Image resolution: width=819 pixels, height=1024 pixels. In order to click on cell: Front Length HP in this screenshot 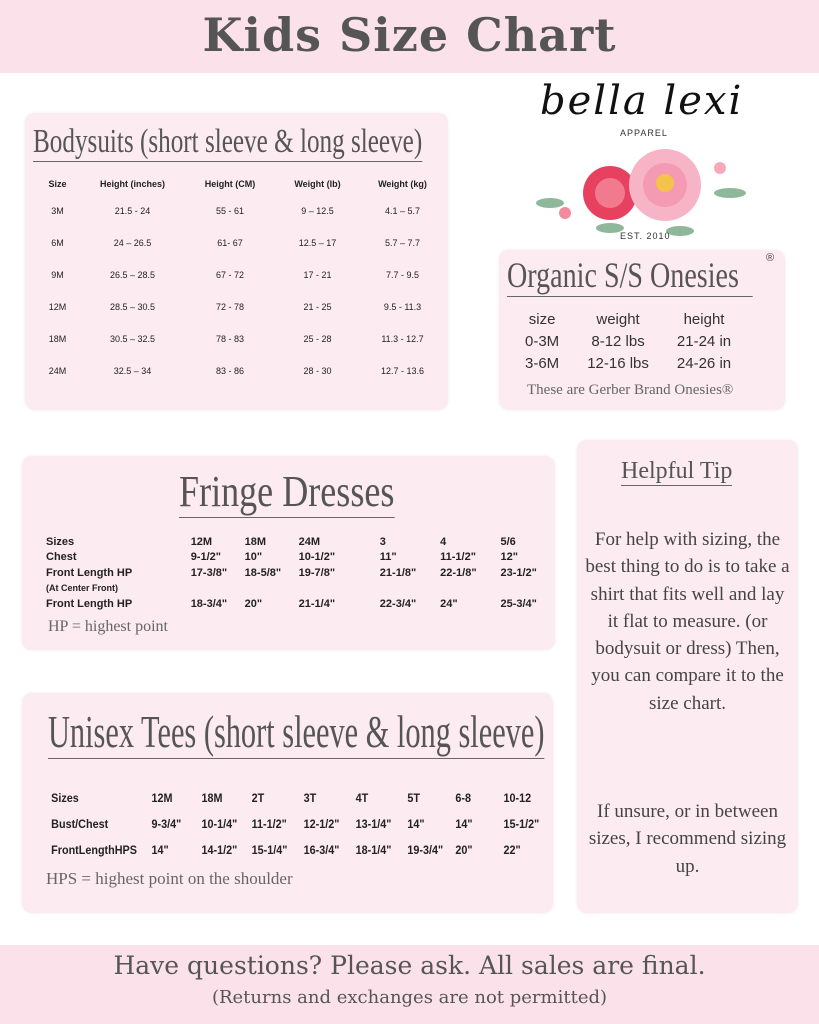, I will do `click(89, 572)`.